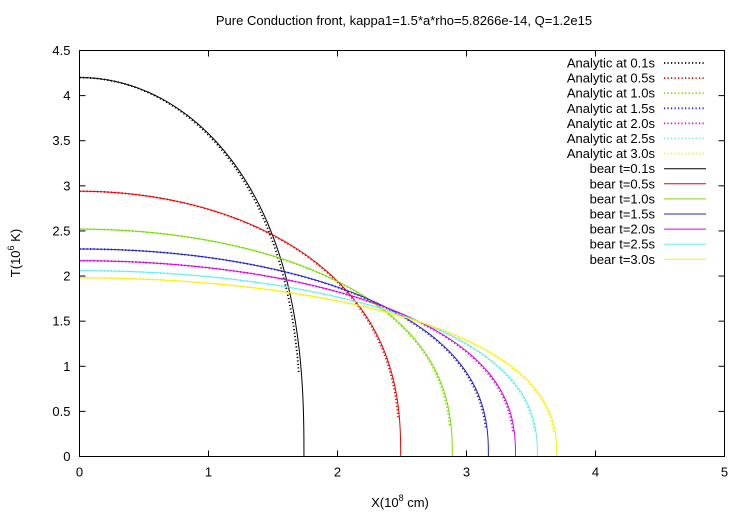 The height and width of the screenshot is (525, 750). I want to click on x-axis-label-exponent: 8, so click(401, 498).